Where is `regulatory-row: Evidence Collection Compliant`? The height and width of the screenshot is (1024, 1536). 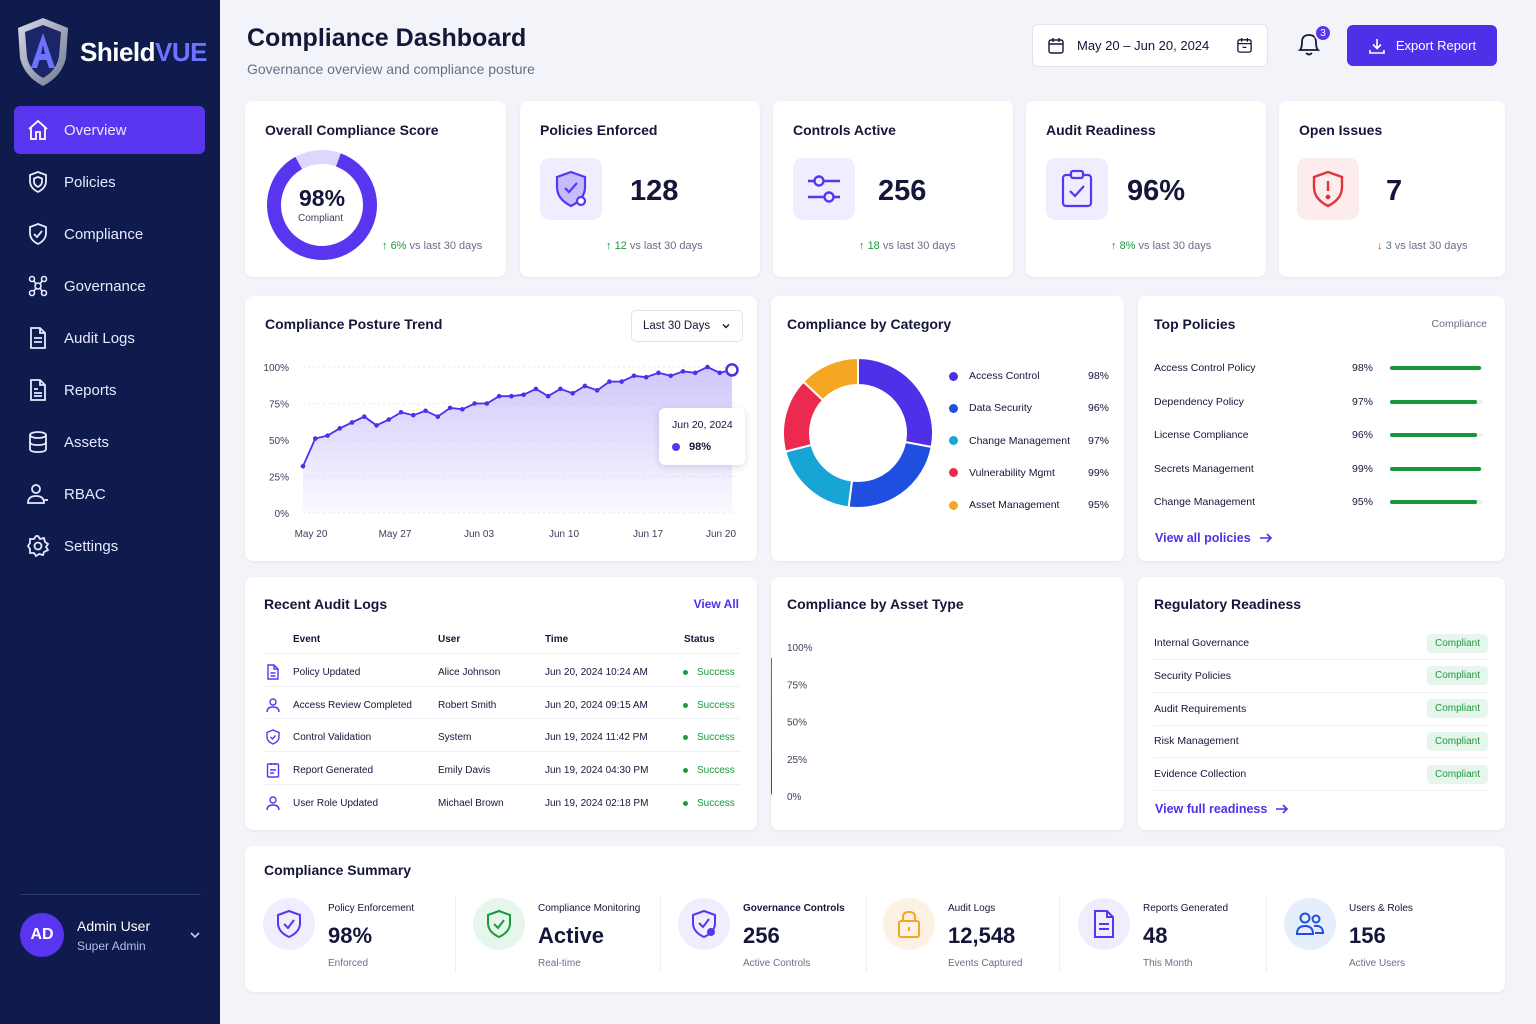
regulatory-row: Evidence Collection Compliant is located at coordinates (1321, 775).